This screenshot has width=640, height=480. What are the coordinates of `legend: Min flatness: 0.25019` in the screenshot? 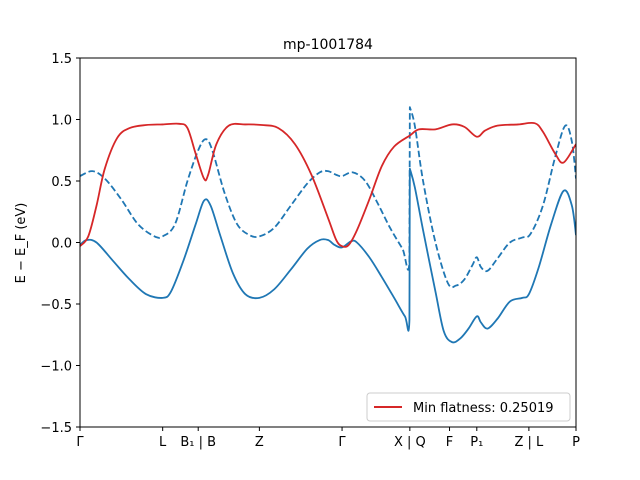 It's located at (468, 407).